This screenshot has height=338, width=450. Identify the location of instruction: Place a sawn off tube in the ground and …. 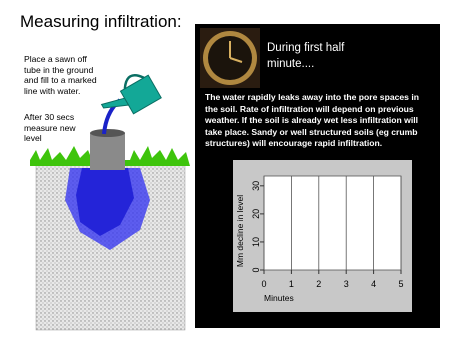
(60, 75).